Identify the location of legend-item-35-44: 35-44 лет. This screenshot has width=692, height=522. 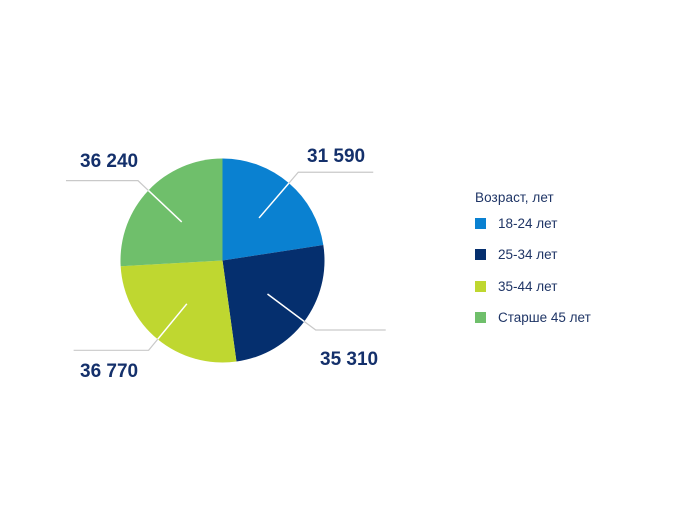
(533, 286).